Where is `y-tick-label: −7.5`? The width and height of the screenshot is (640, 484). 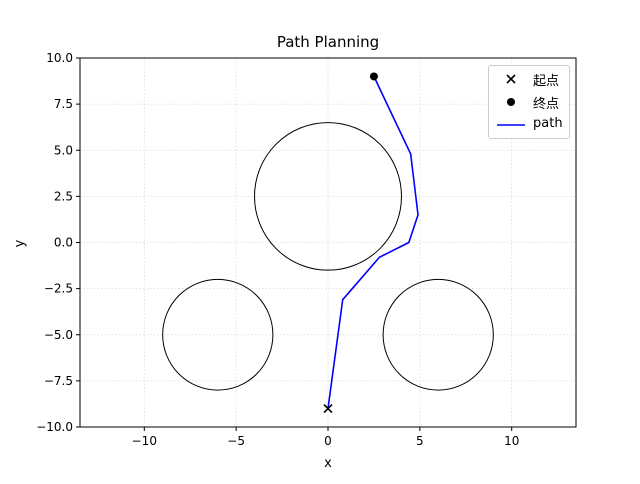
y-tick-label: −7.5 is located at coordinates (58, 381).